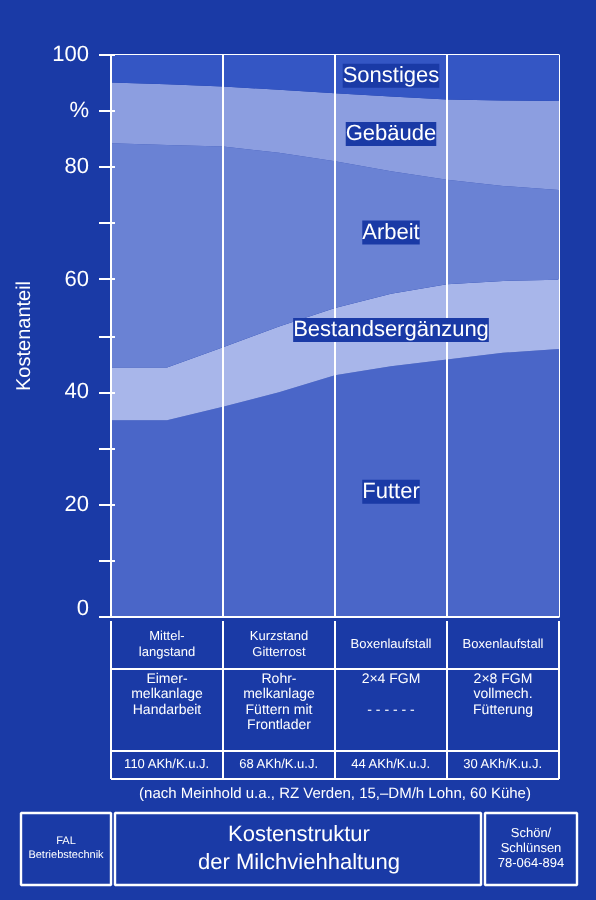 The width and height of the screenshot is (596, 900). Describe the element at coordinates (391, 133) in the screenshot. I see `series-label: Gebäude` at that location.